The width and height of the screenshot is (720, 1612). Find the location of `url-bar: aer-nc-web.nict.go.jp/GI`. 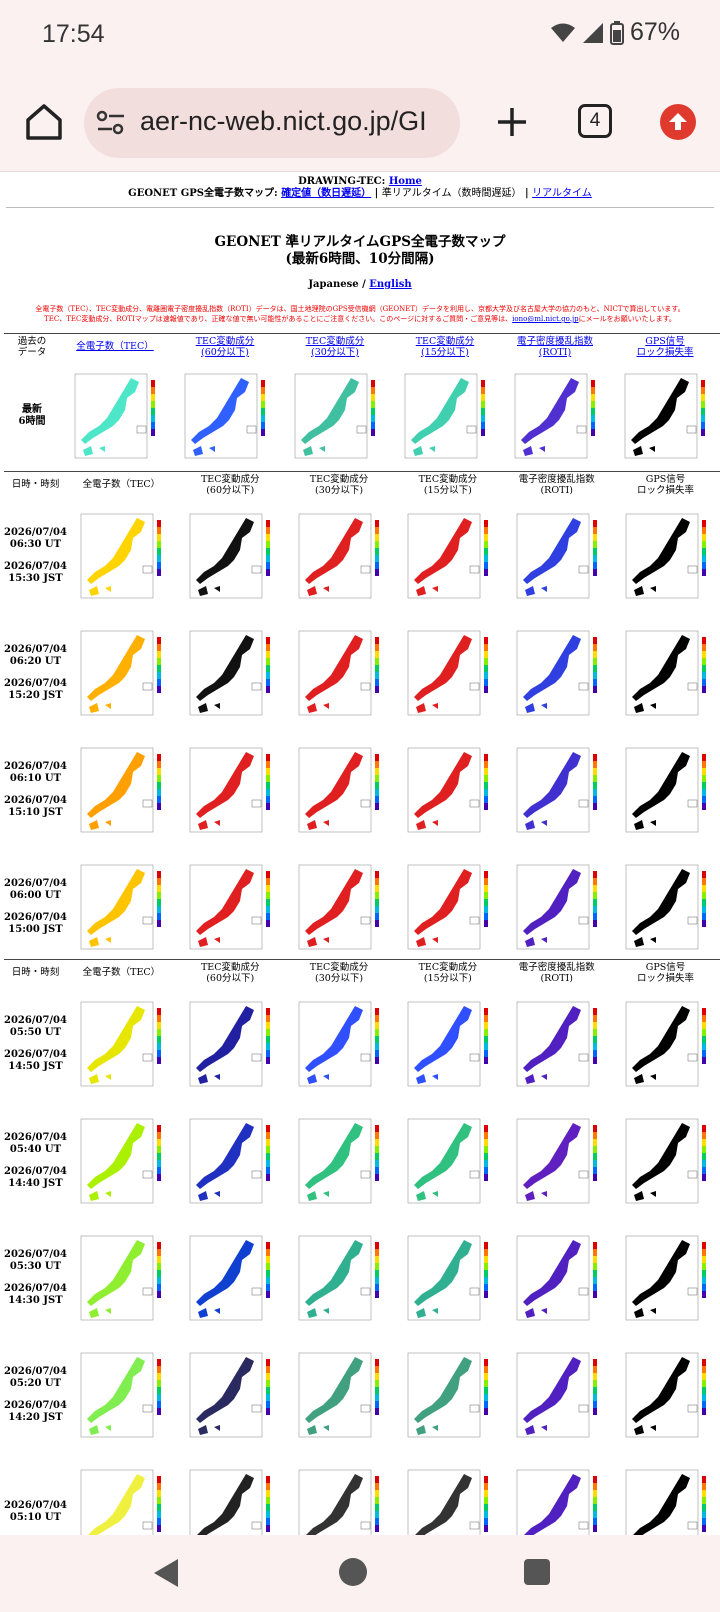

url-bar: aer-nc-web.nict.go.jp/GI is located at coordinates (272, 123).